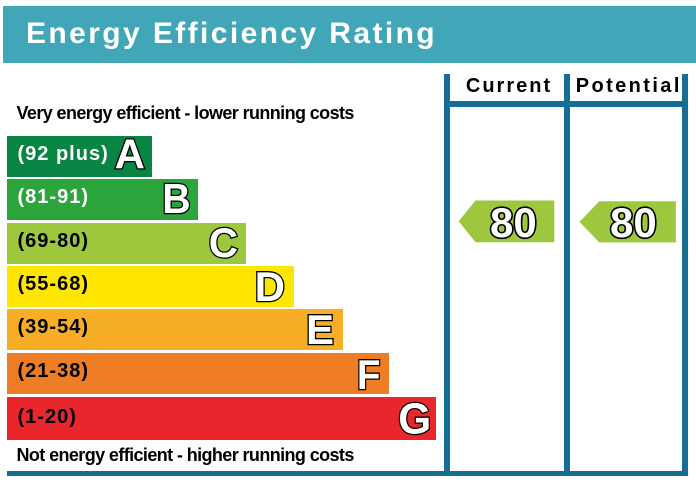 The height and width of the screenshot is (483, 696). Describe the element at coordinates (130, 154) in the screenshot. I see `svg-text: A` at that location.